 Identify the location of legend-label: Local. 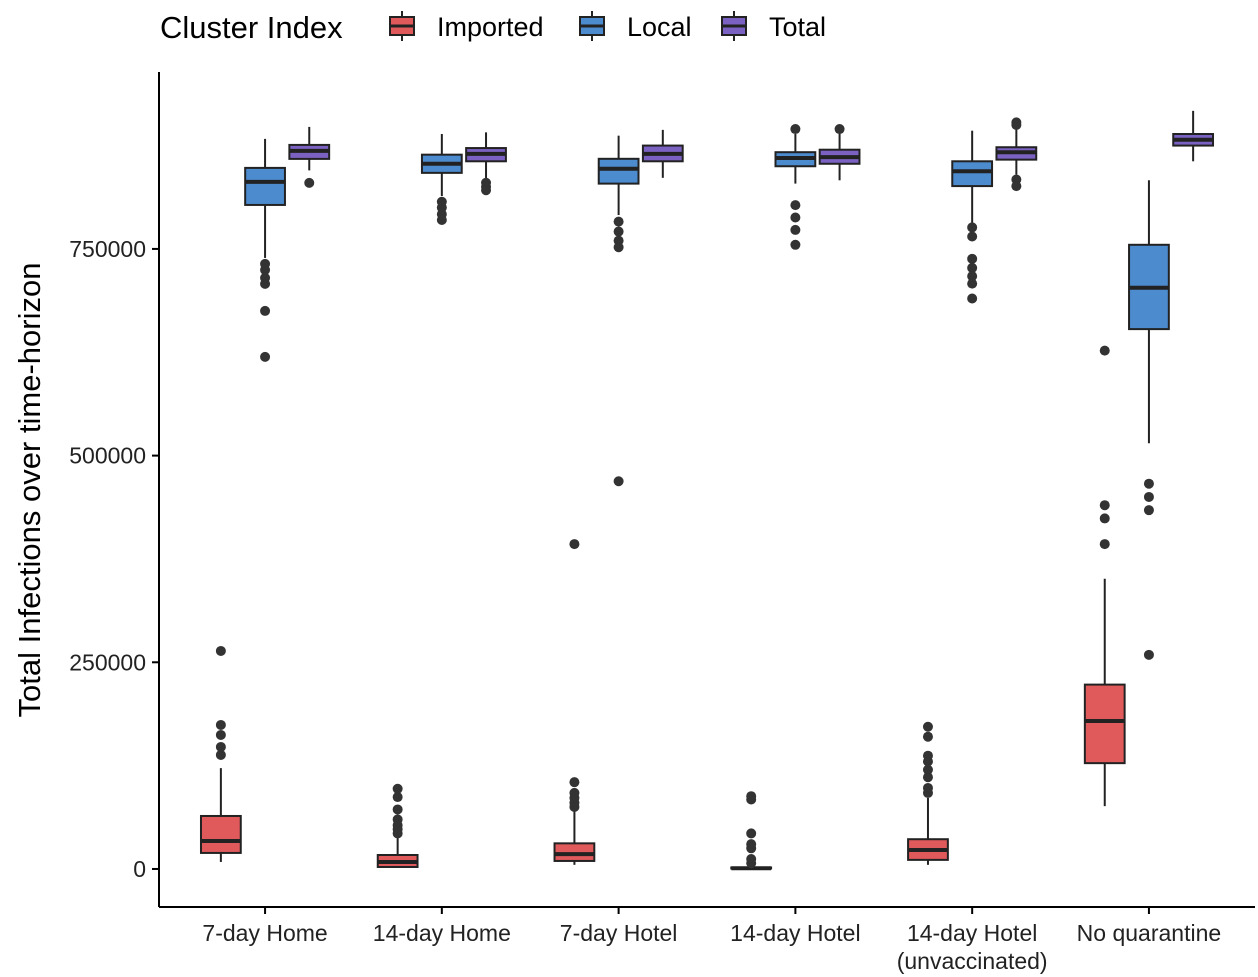
(659, 27).